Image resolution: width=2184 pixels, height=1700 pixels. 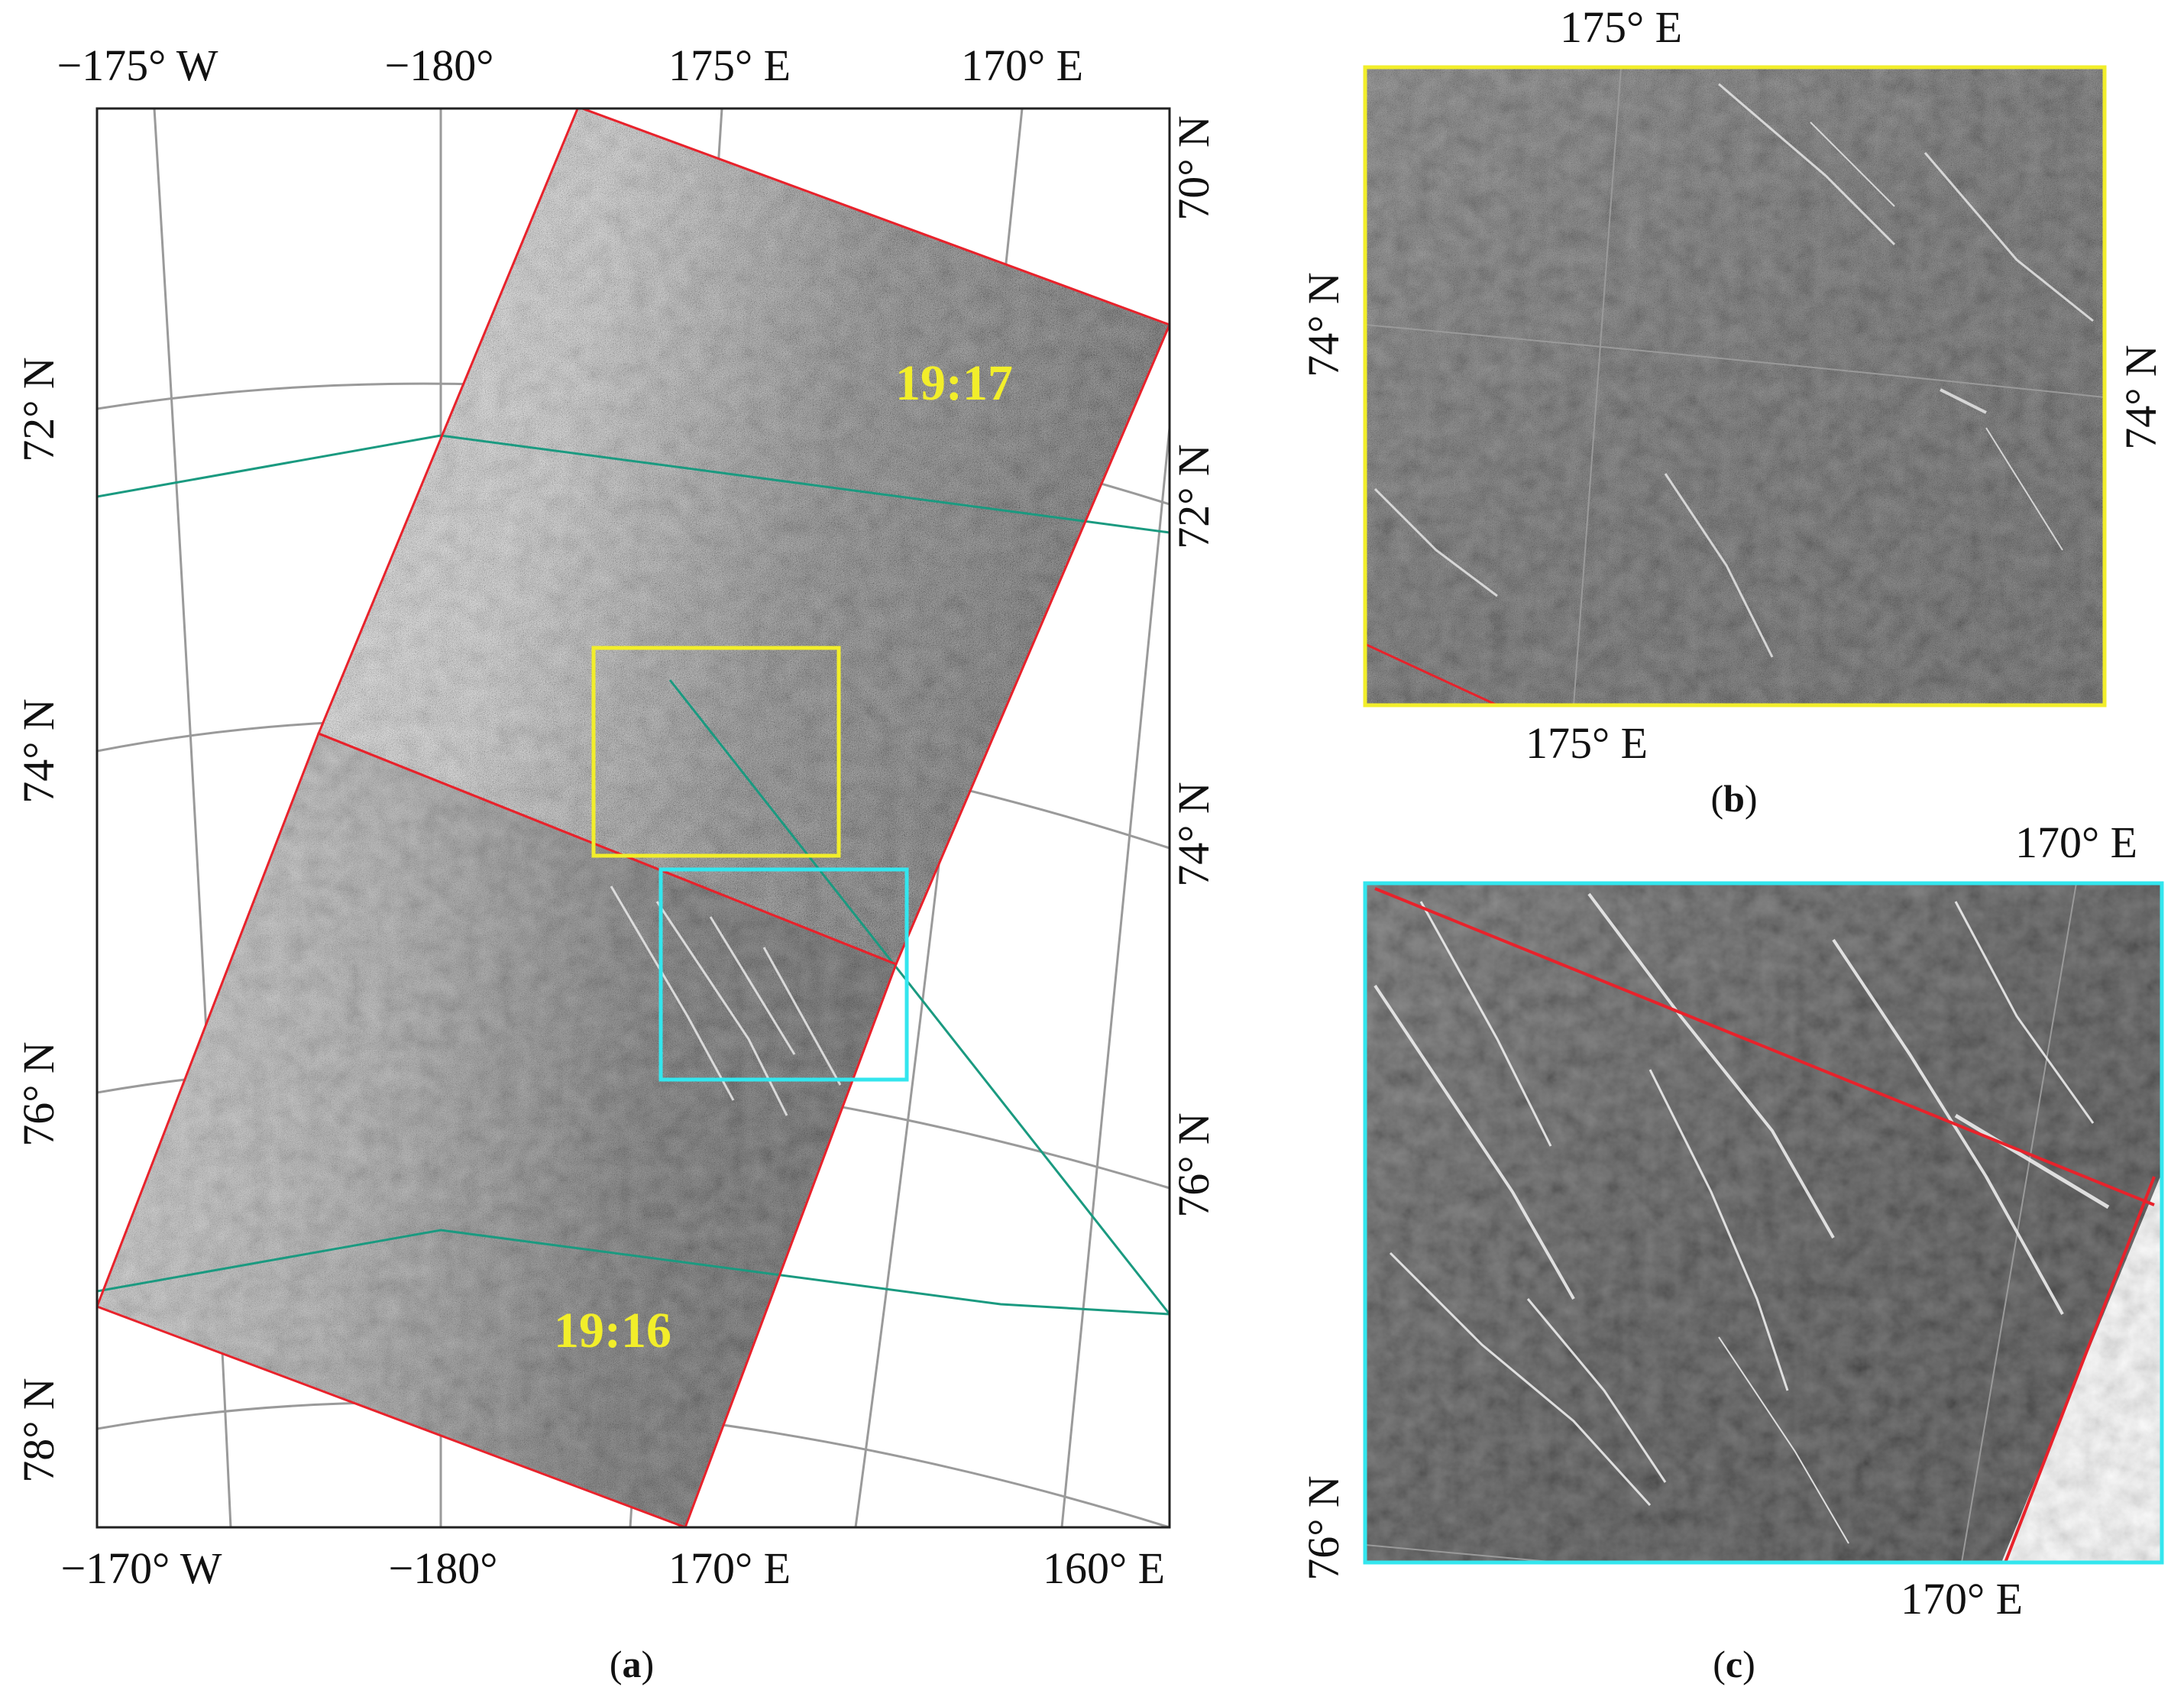 What do you see at coordinates (1721, 1222) in the screenshot?
I see `panel-c-graticule` at bounding box center [1721, 1222].